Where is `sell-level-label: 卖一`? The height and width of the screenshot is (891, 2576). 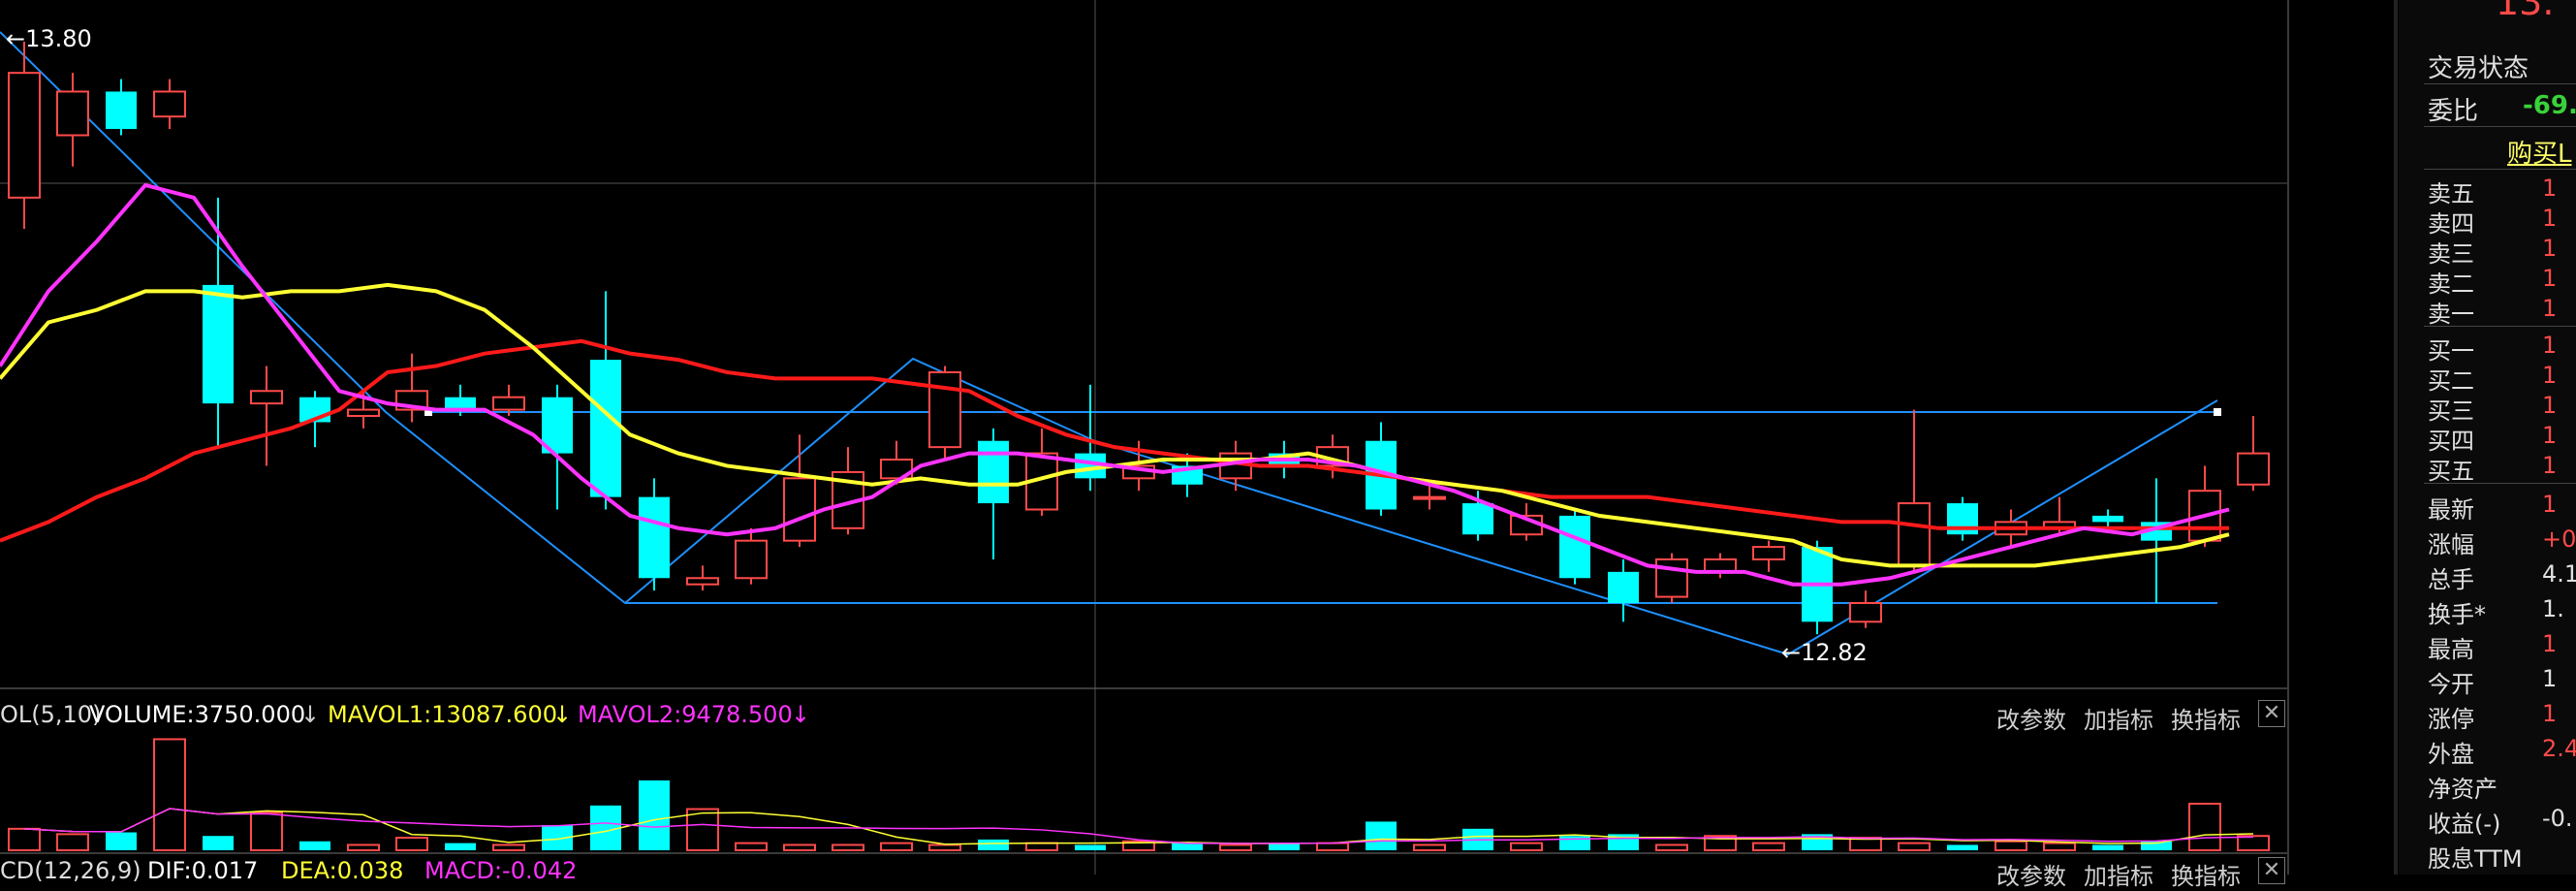 sell-level-label: 卖一 is located at coordinates (2451, 314).